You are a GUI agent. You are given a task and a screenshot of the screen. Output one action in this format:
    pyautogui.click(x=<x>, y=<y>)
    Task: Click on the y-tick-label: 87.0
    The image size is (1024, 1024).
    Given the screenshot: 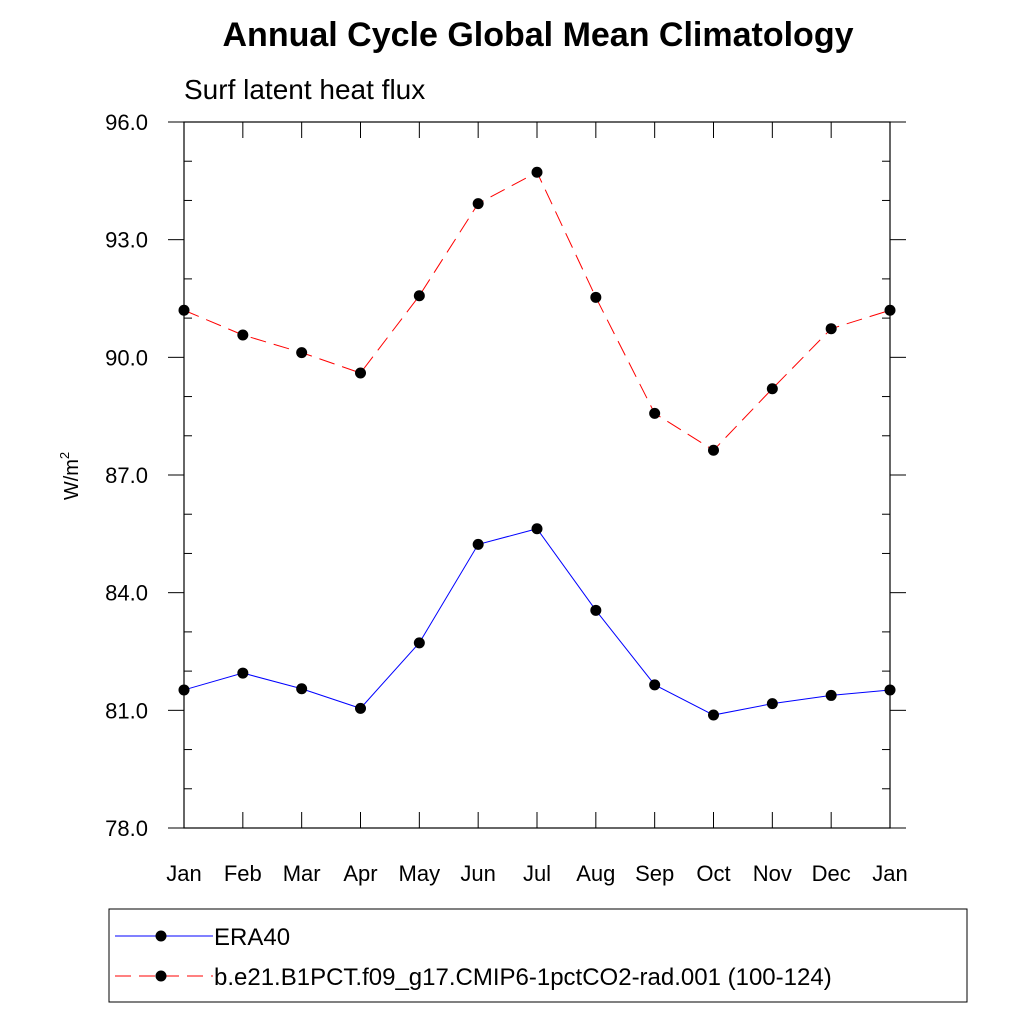 What is the action you would take?
    pyautogui.click(x=126, y=475)
    